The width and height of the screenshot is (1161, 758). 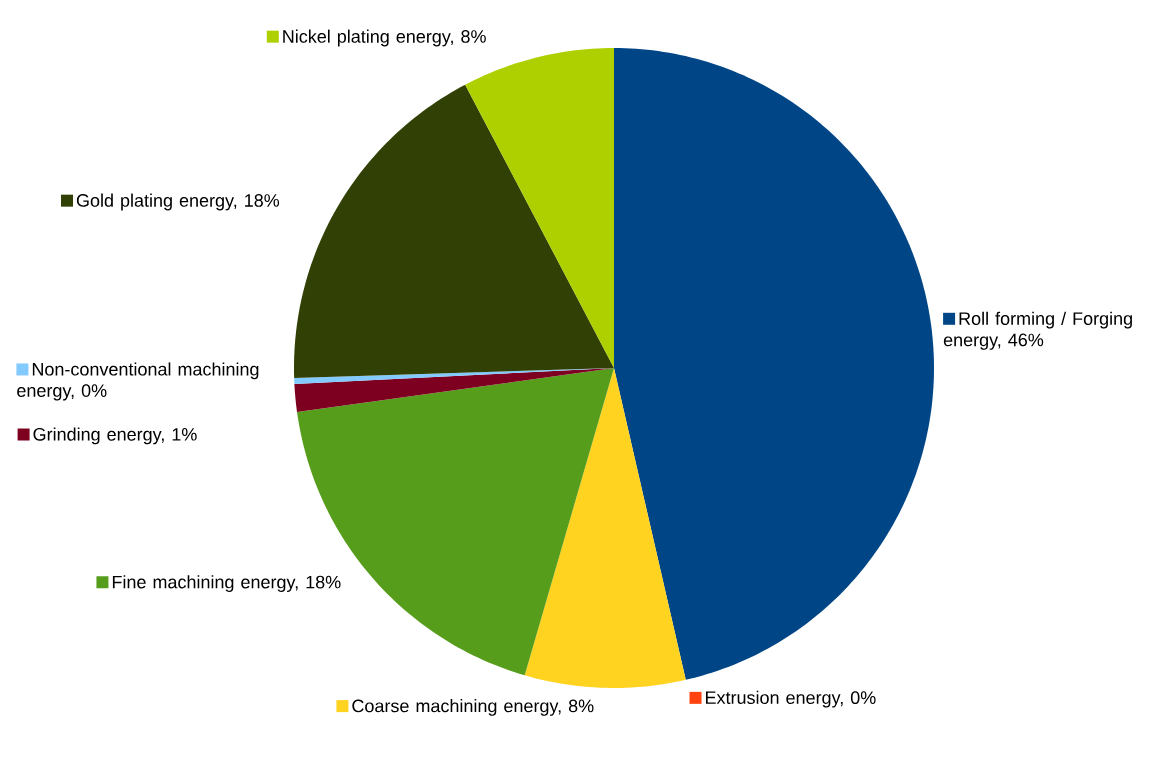 What do you see at coordinates (138, 381) in the screenshot?
I see `legend-label: Non-conventional machining energy, 0%` at bounding box center [138, 381].